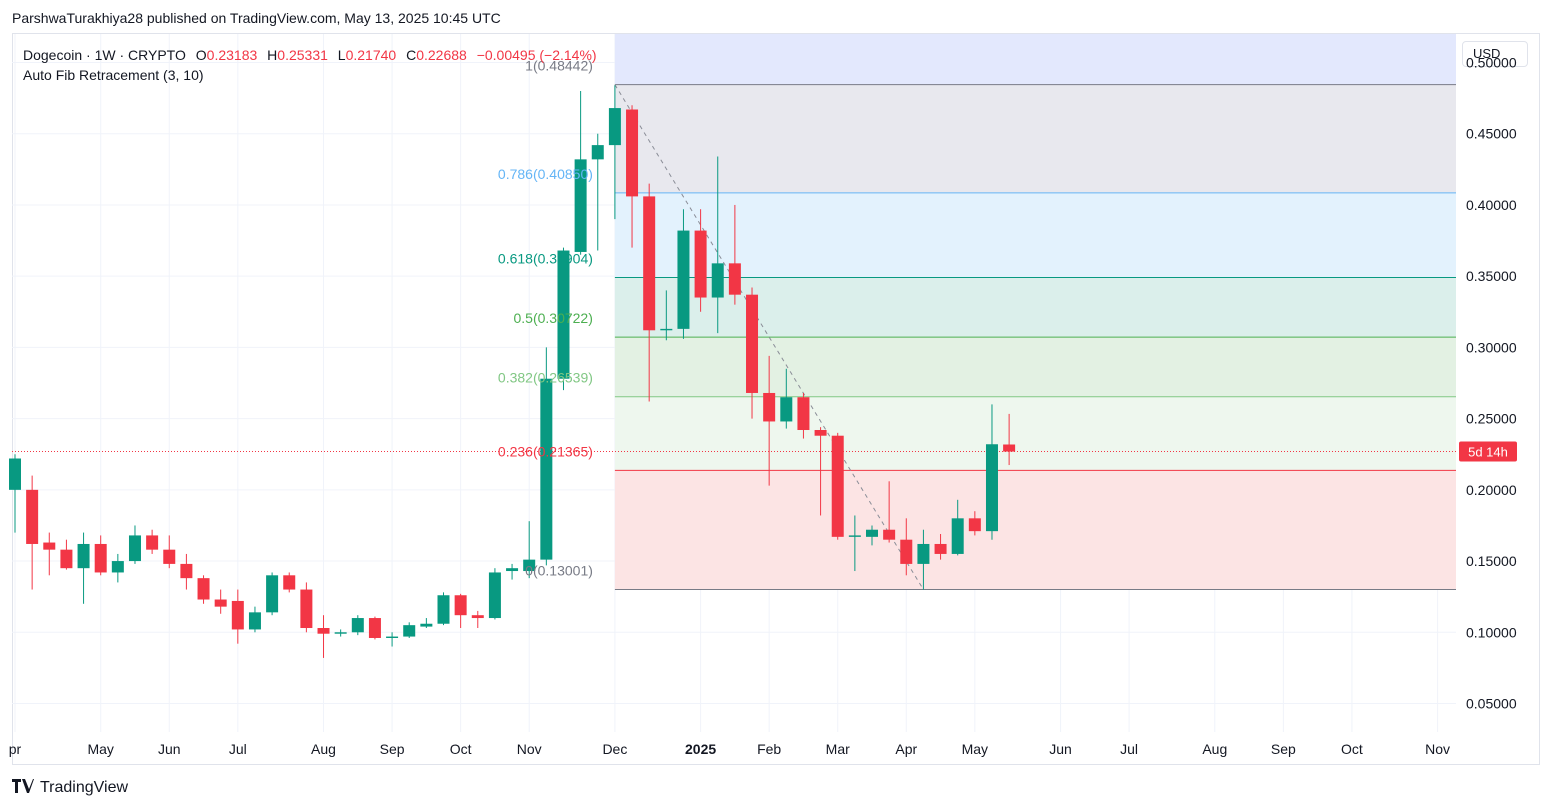  I want to click on price-tick-label: 0.15000, so click(1491, 561).